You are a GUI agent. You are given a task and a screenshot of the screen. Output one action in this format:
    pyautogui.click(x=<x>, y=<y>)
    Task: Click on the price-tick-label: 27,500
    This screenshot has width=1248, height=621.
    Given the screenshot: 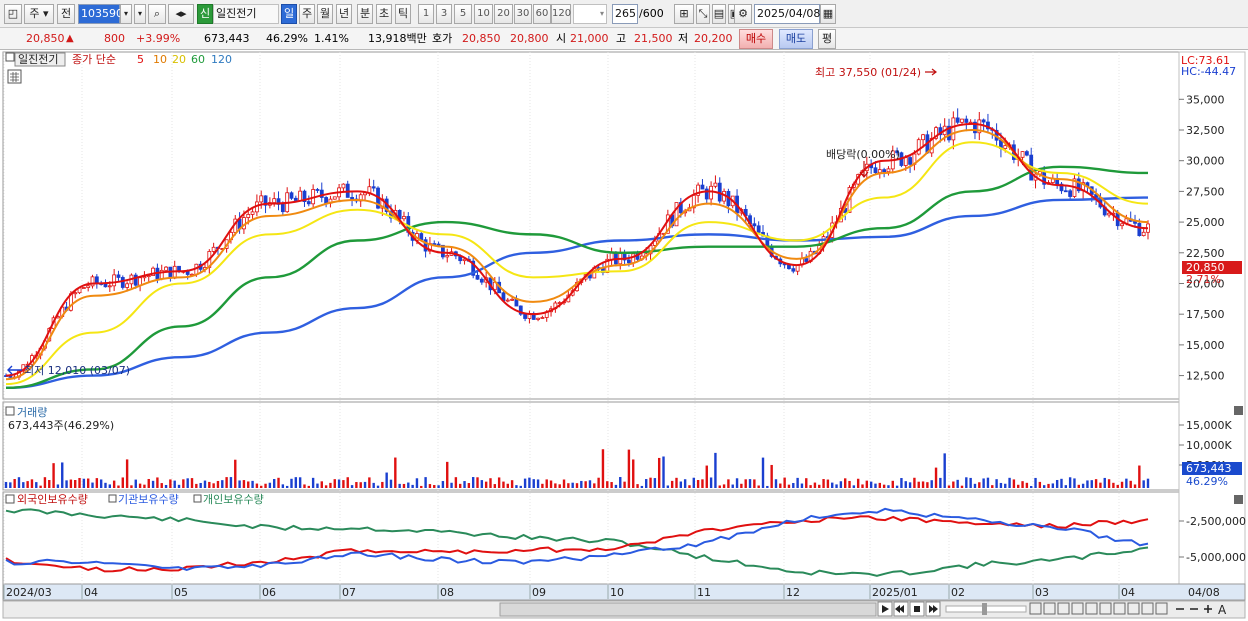 What is the action you would take?
    pyautogui.click(x=1205, y=191)
    